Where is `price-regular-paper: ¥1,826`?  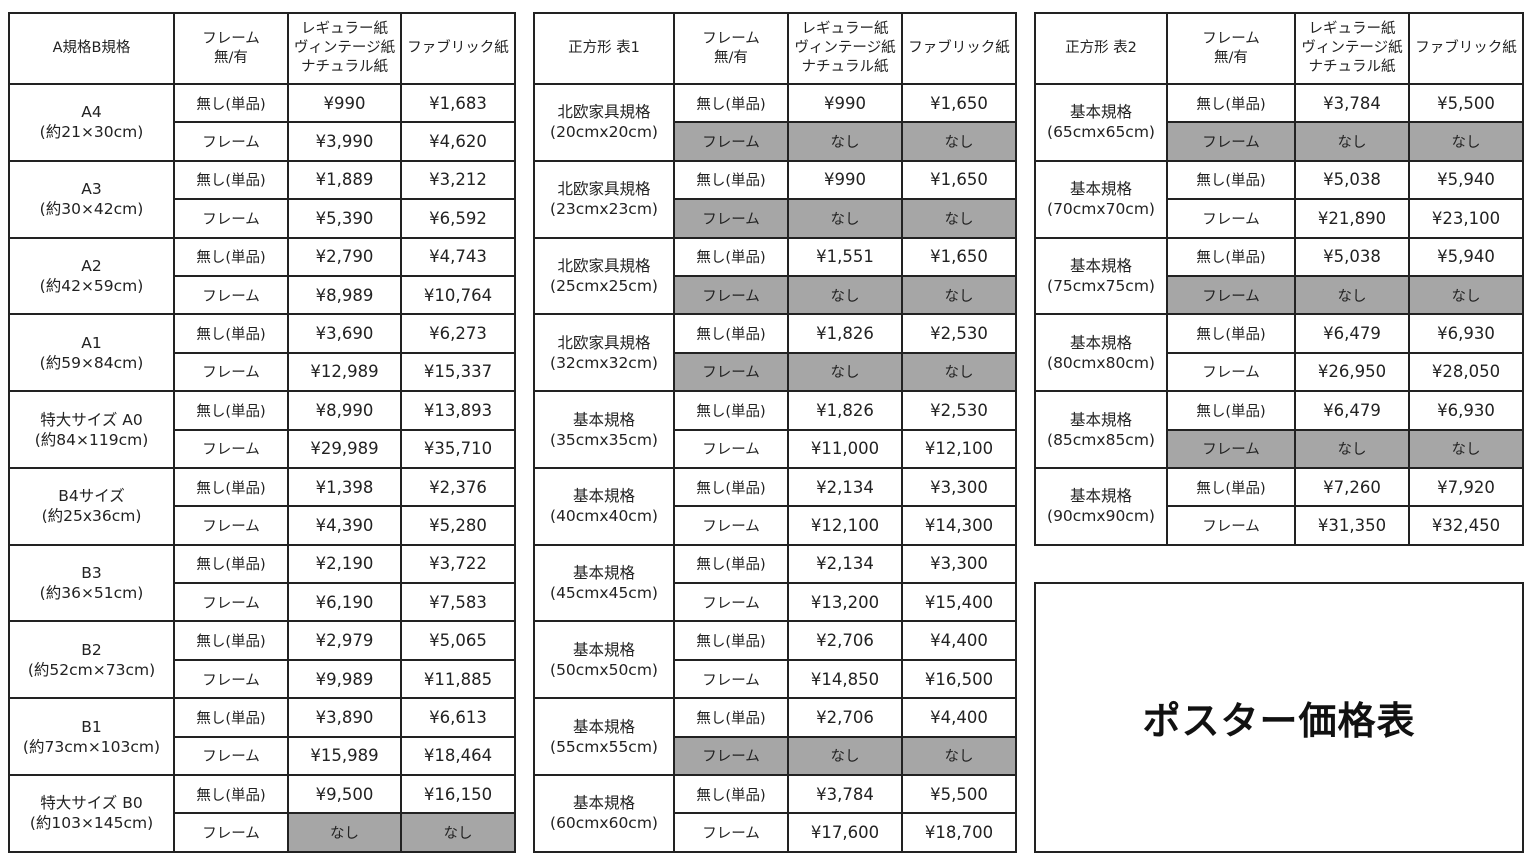
price-regular-paper: ¥1,826 is located at coordinates (845, 410).